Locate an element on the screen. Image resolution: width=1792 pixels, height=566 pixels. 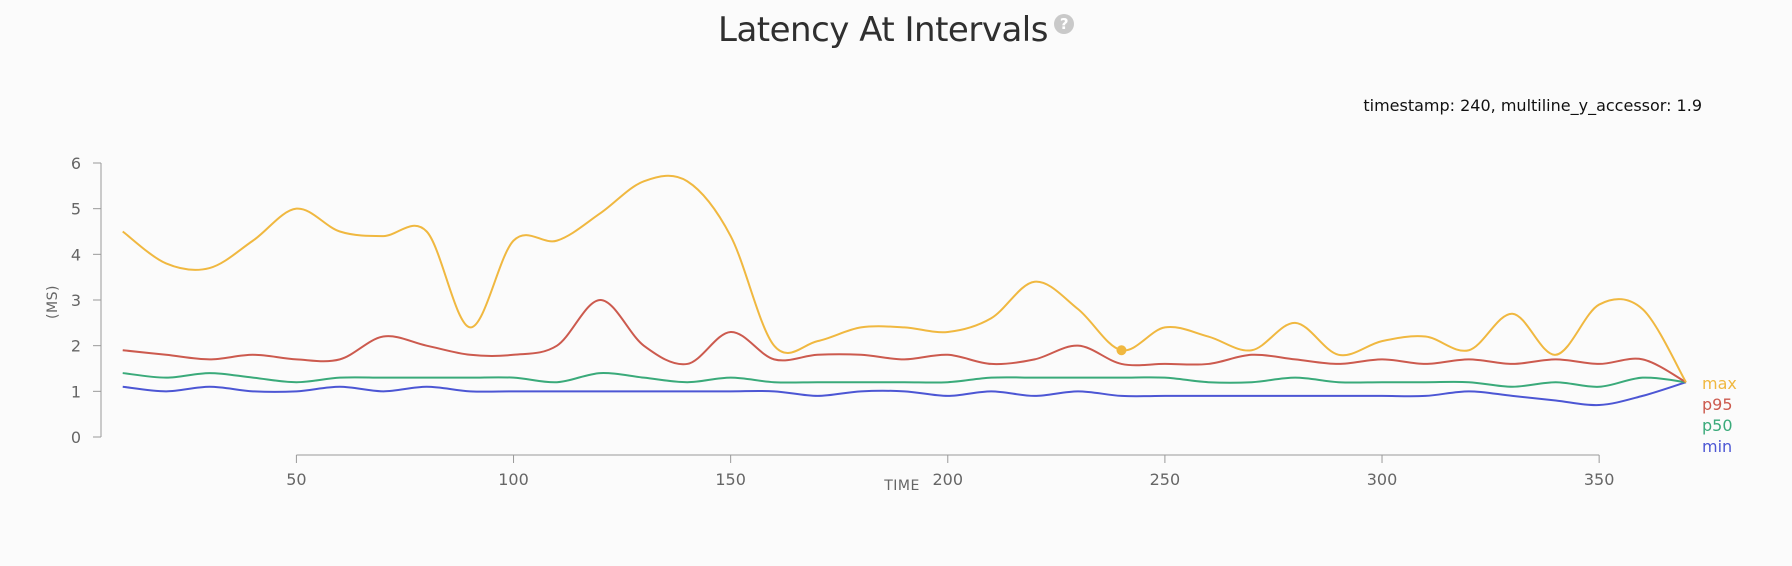
x-tick-label: 50 is located at coordinates (296, 479).